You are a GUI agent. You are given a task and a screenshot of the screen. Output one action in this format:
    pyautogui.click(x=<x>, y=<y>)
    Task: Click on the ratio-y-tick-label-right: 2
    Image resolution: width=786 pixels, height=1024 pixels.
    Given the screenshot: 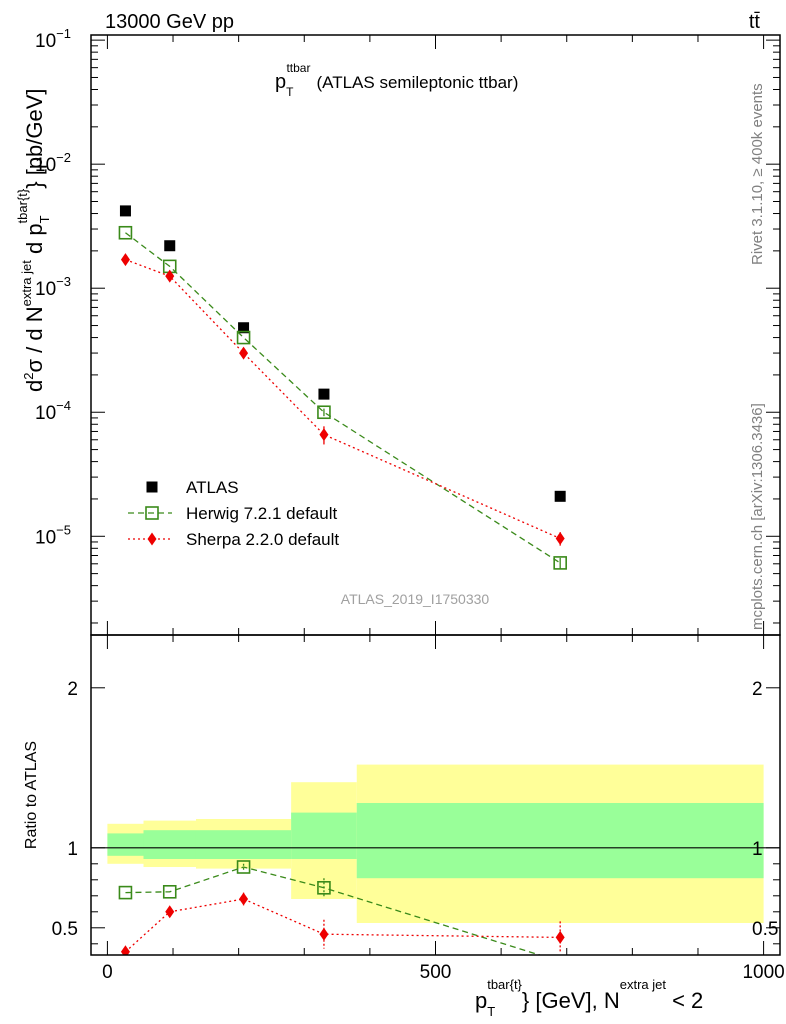 What is the action you would take?
    pyautogui.click(x=757, y=689)
    